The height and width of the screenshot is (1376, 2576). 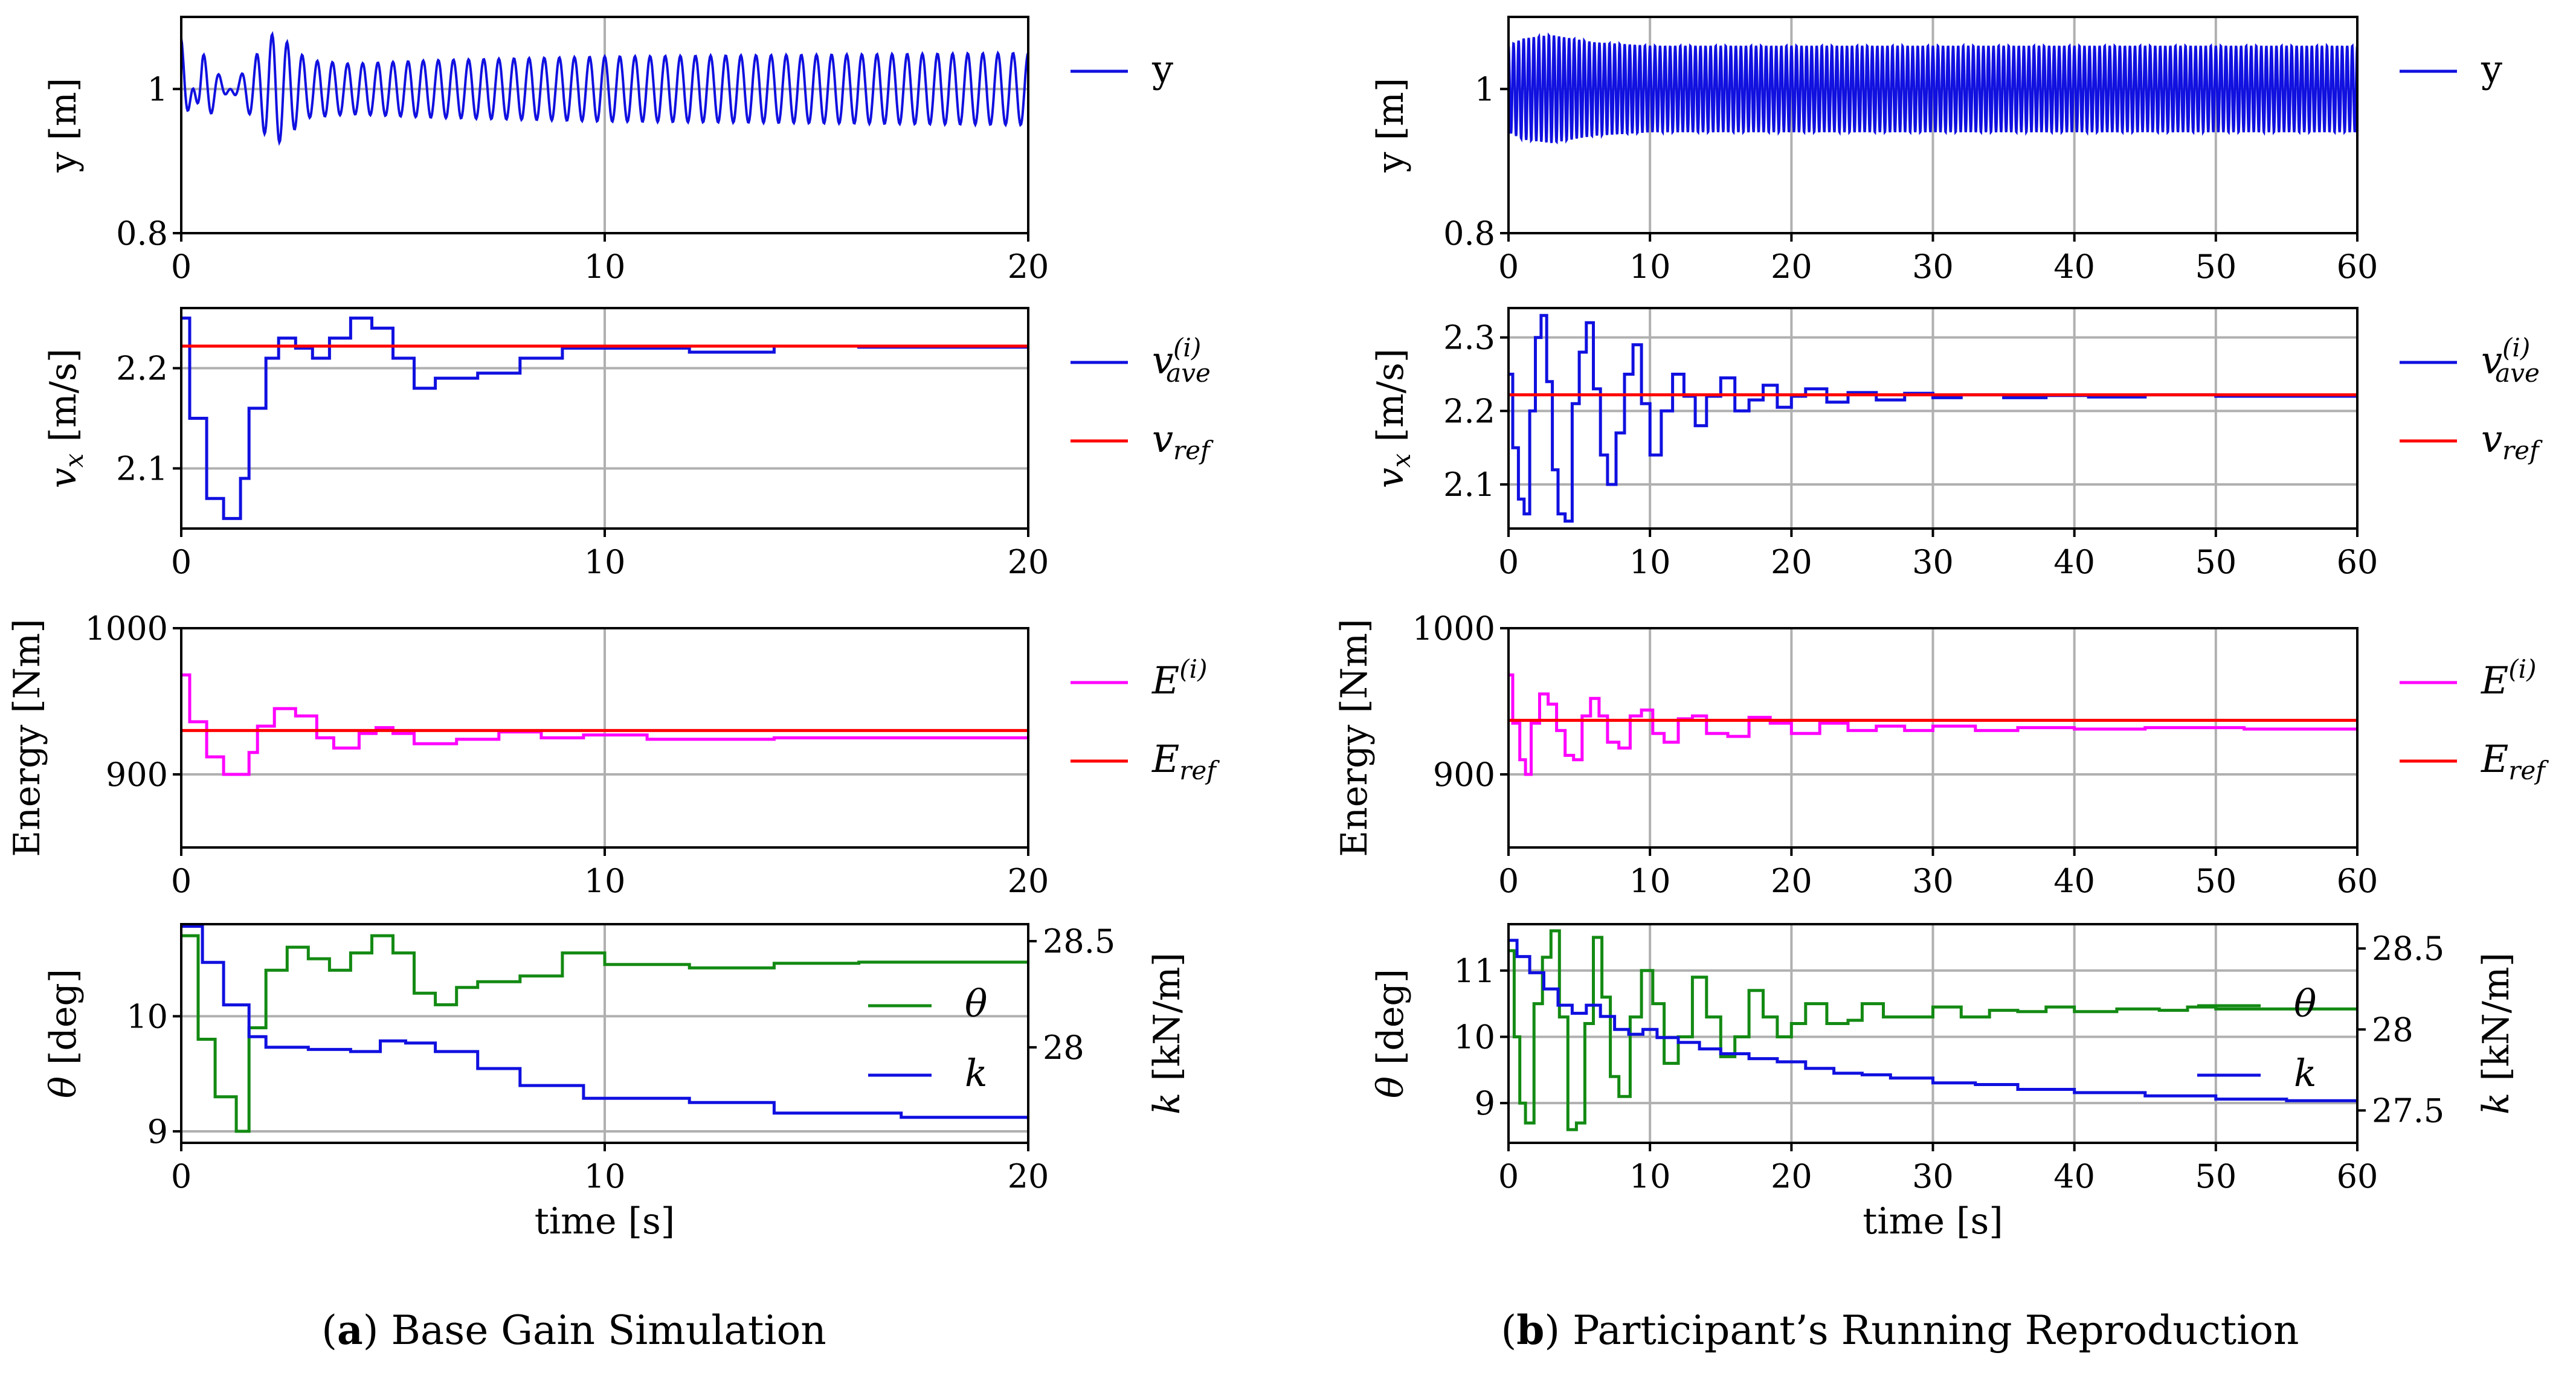 I want to click on panel-a_y: 0 10 20 0.8 1 y [m] y, so click(x=607, y=151).